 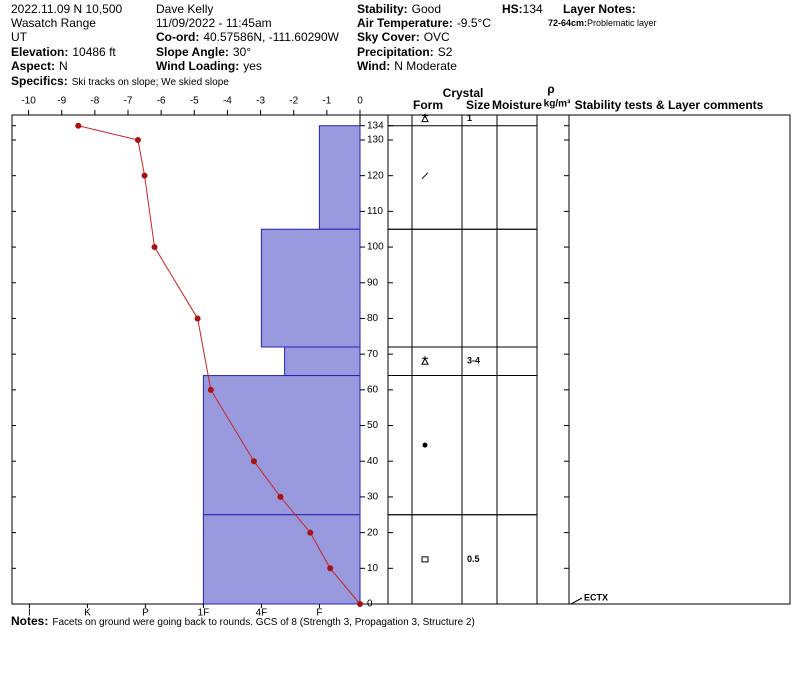 What do you see at coordinates (669, 105) in the screenshot?
I see `header-comments: Stability tests & Layer comments` at bounding box center [669, 105].